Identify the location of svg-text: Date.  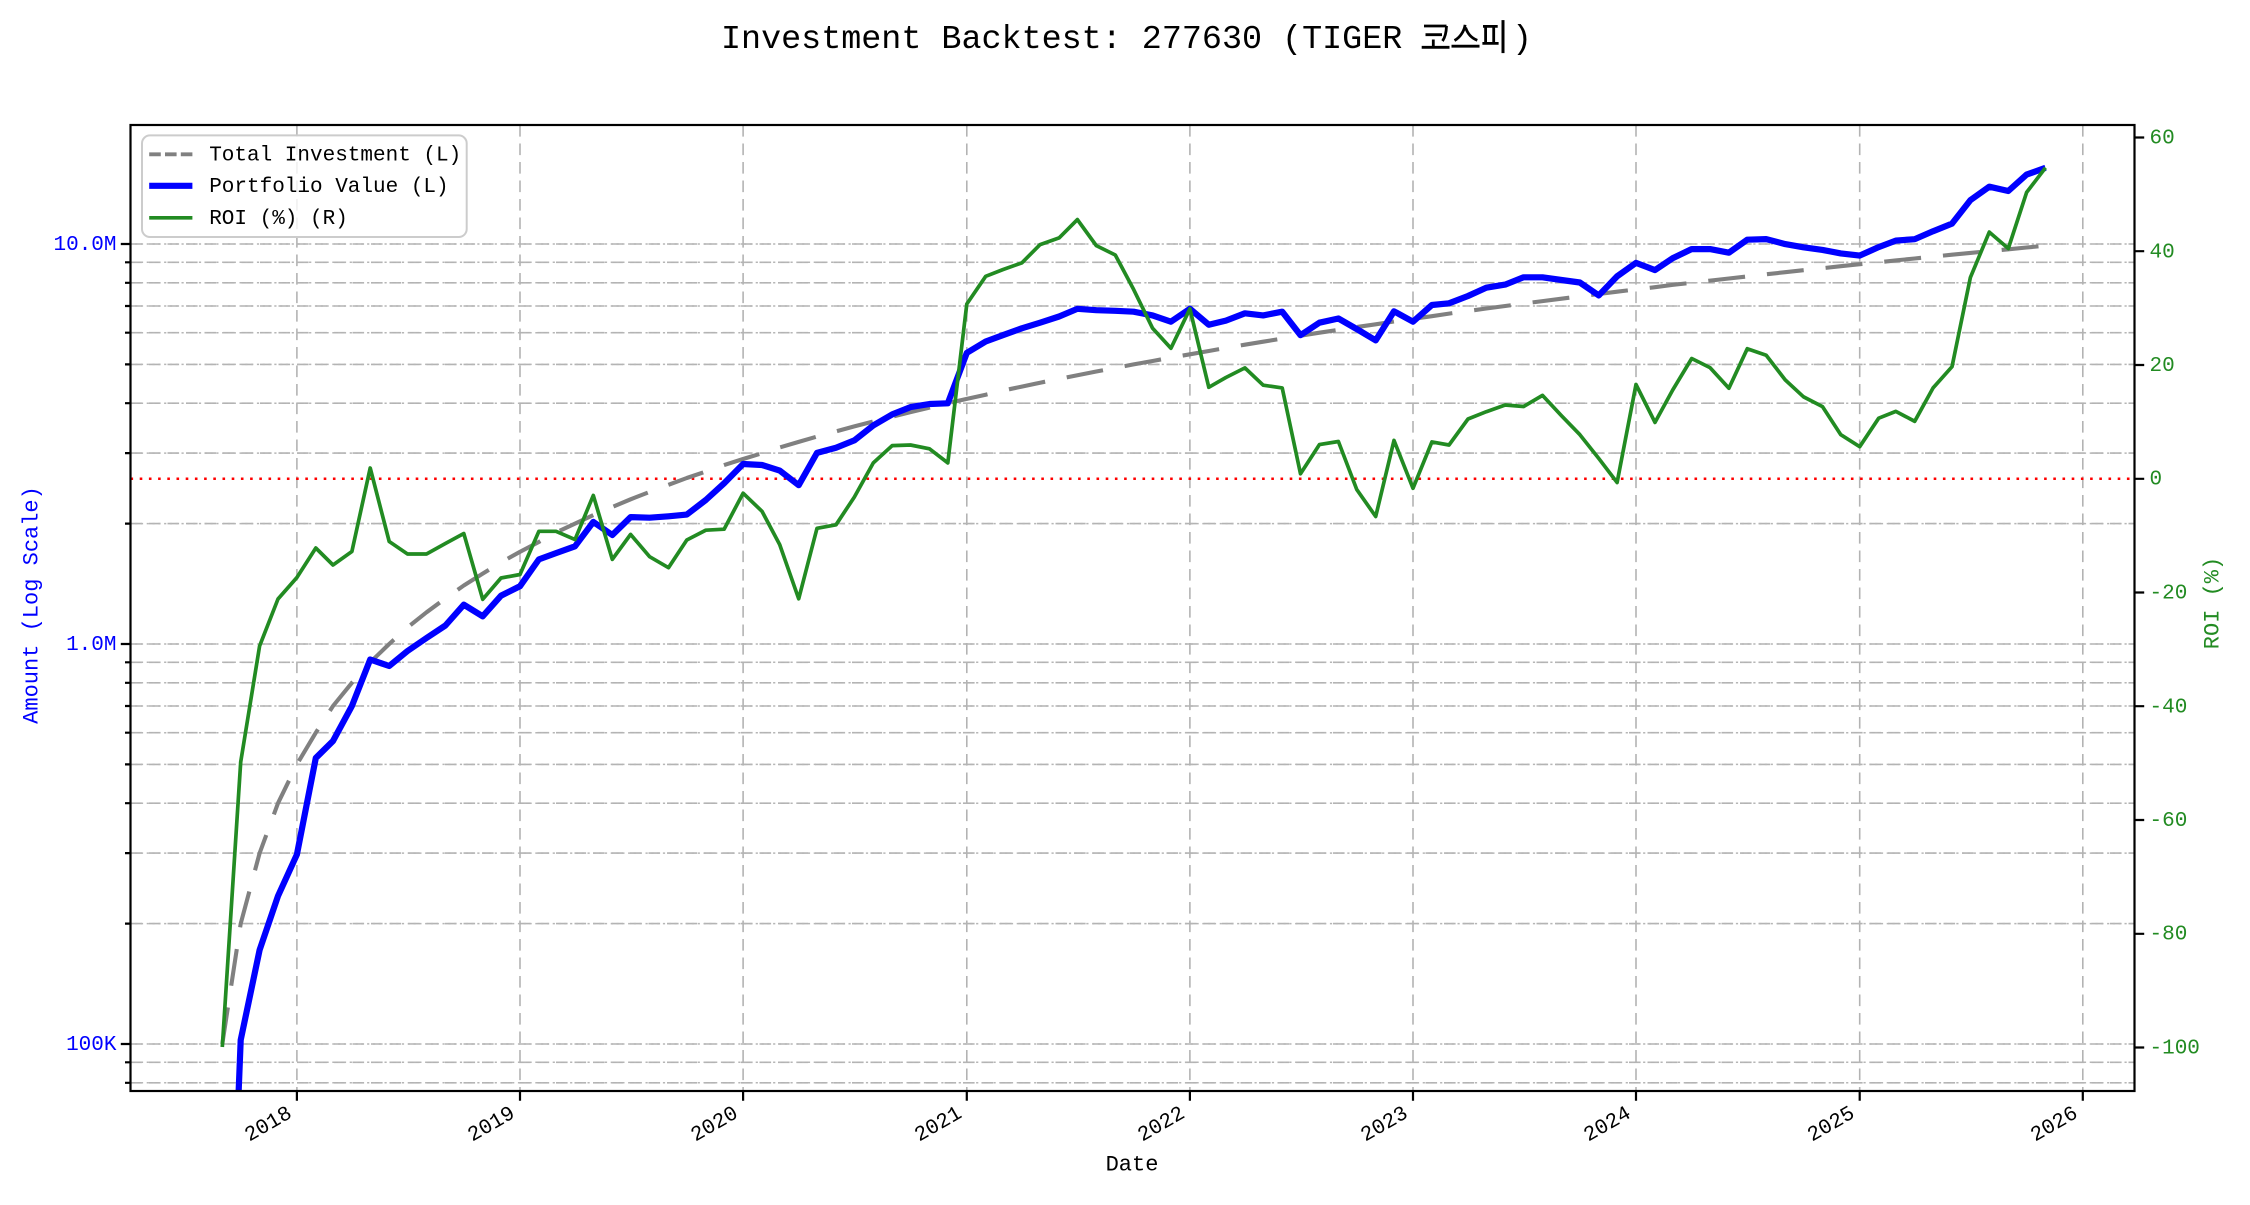
(1132, 1165).